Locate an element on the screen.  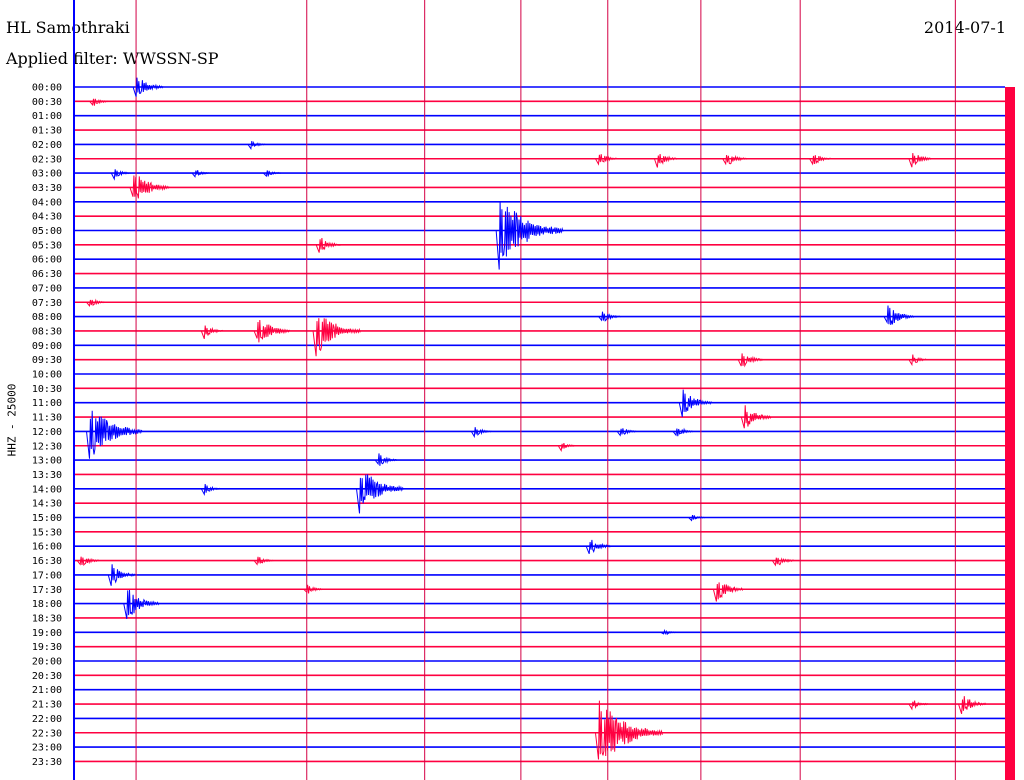
applied-filter: Applied filter: WWSSN-SP is located at coordinates (112, 58).